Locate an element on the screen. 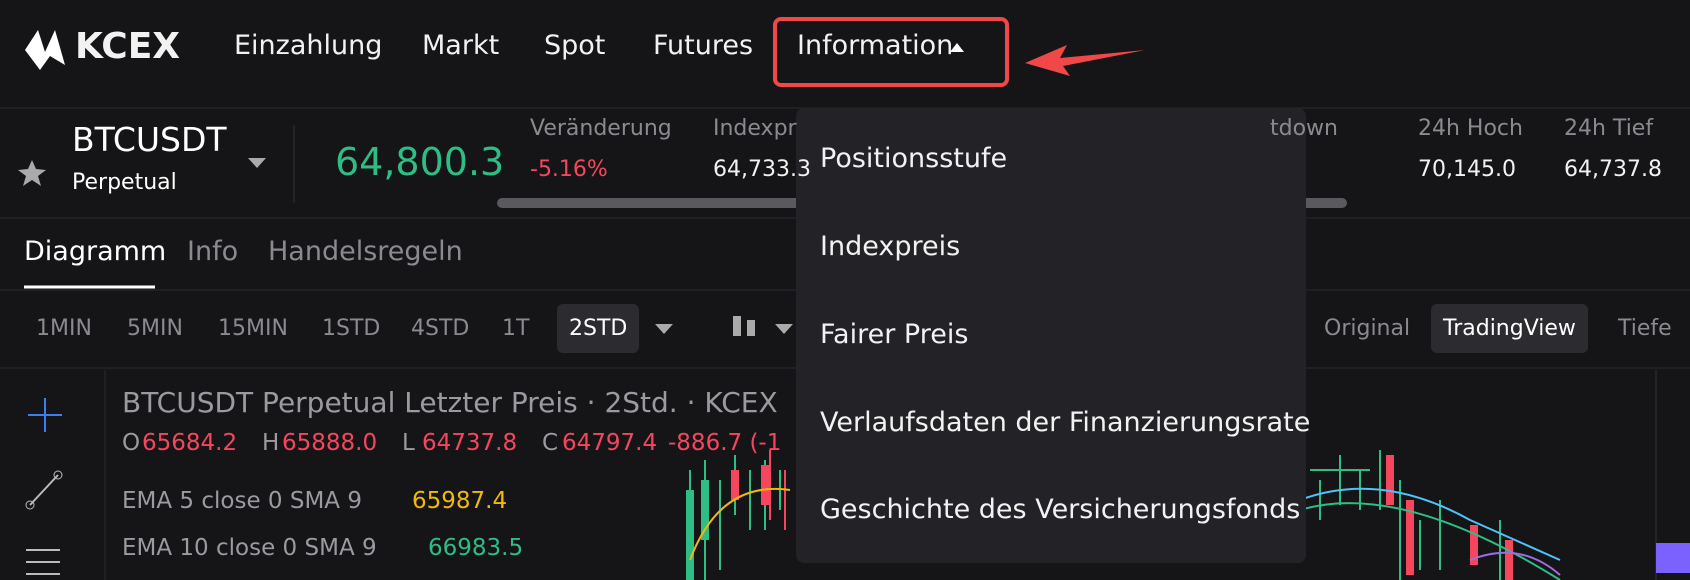  interval-button: 1T is located at coordinates (516, 328).